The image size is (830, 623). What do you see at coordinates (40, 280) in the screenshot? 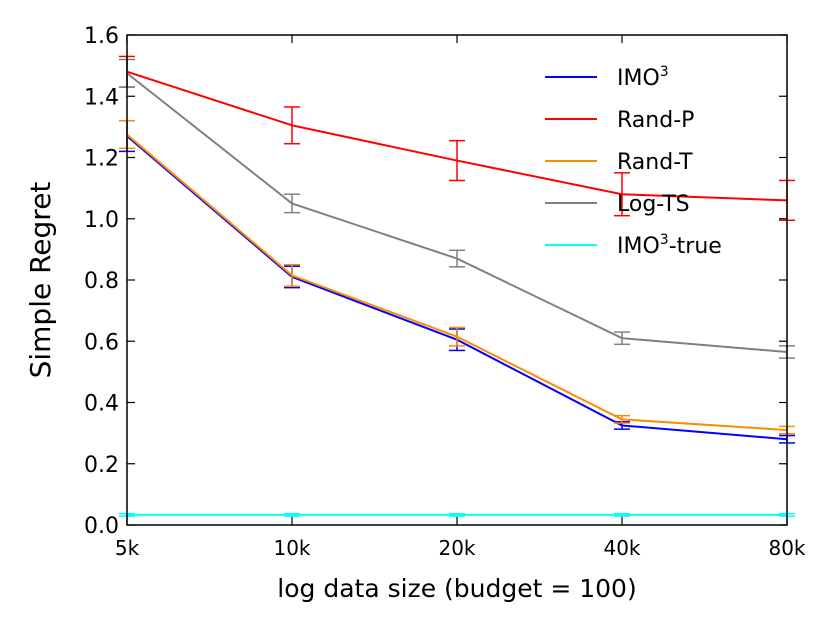
I see `y-axis-label: Simple Regret` at bounding box center [40, 280].